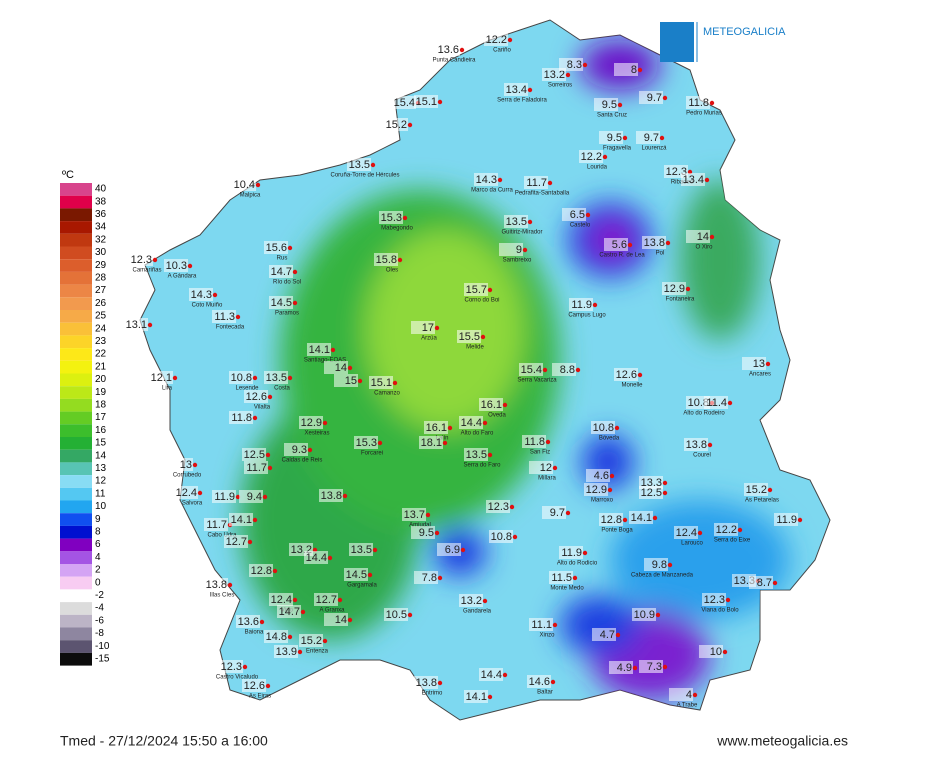 Image resolution: width=937 pixels, height=757 pixels. I want to click on station-name: Cabeza de Manzaneda, so click(662, 576).